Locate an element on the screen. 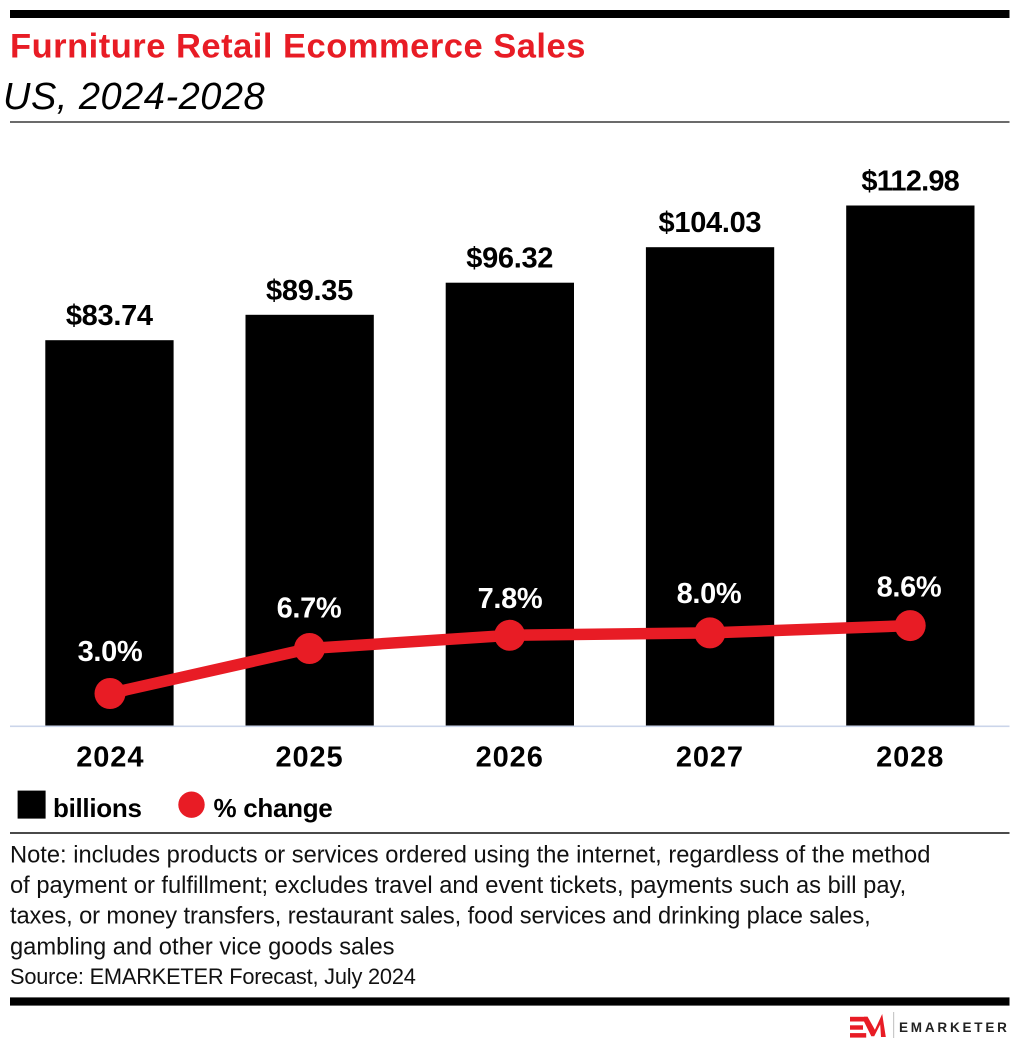 This screenshot has width=1020, height=1048. svg-text: $112.98 is located at coordinates (910, 182).